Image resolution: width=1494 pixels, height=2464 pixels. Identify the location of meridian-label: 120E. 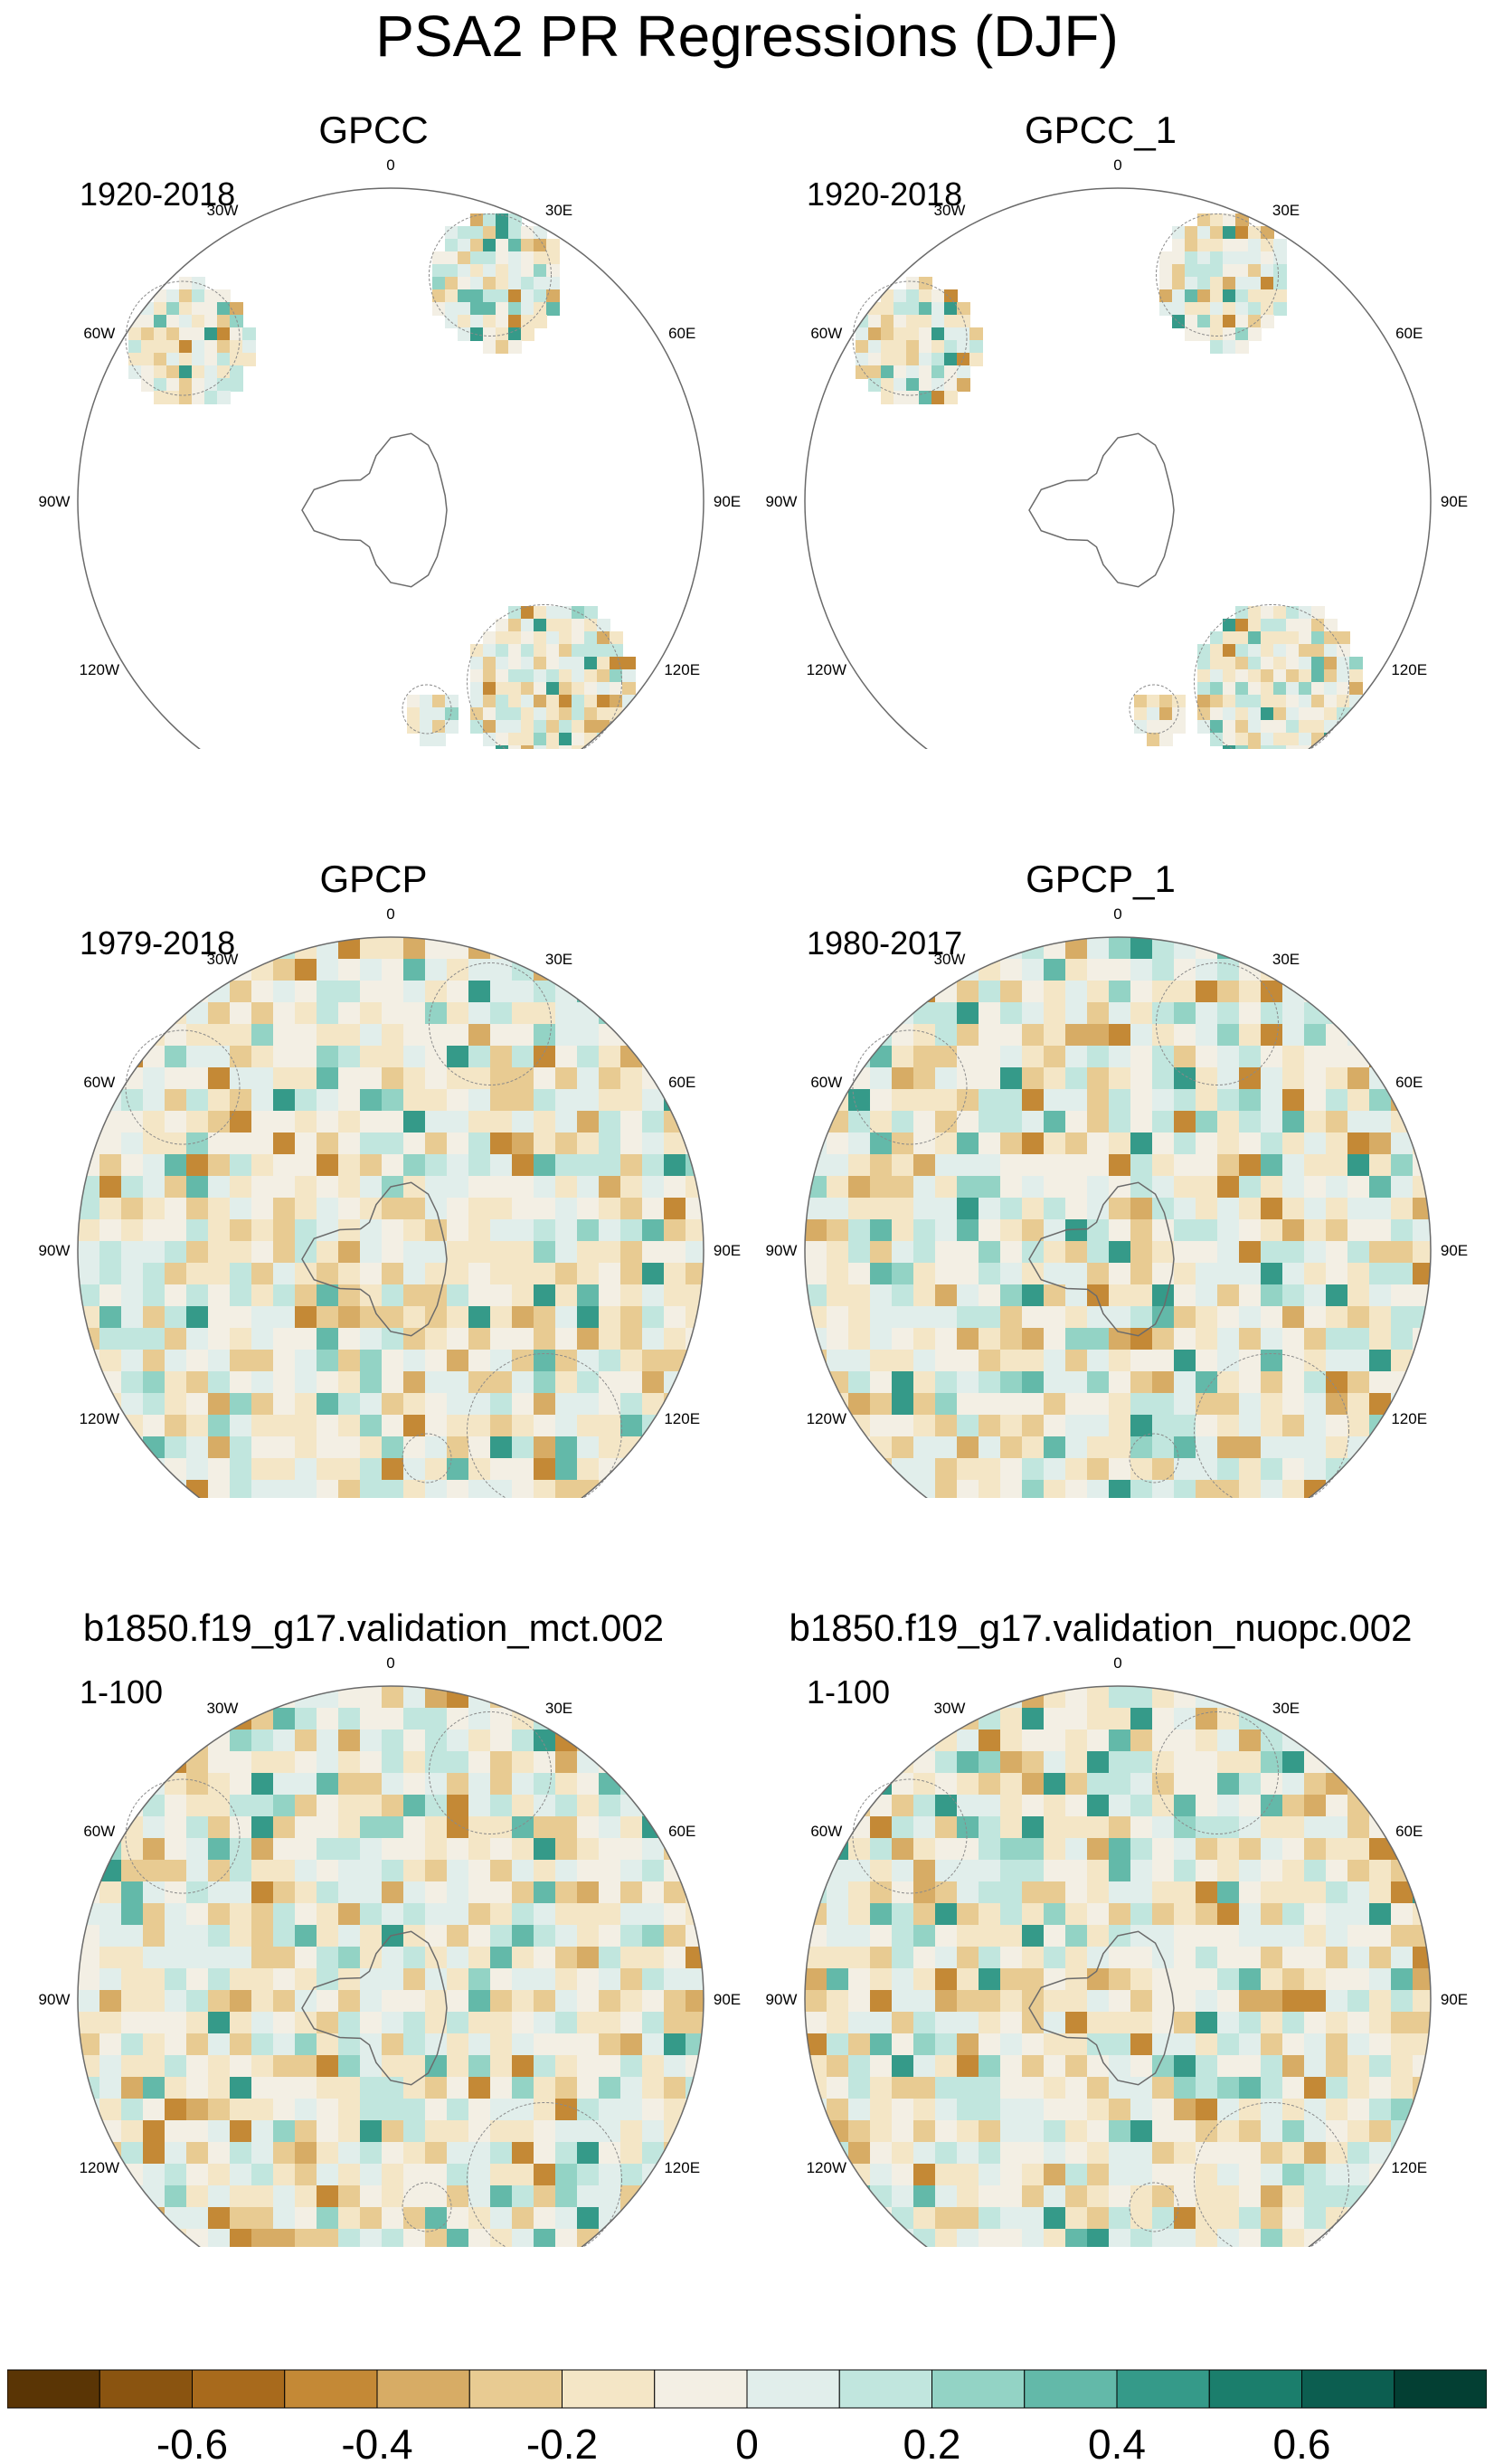
(682, 1418).